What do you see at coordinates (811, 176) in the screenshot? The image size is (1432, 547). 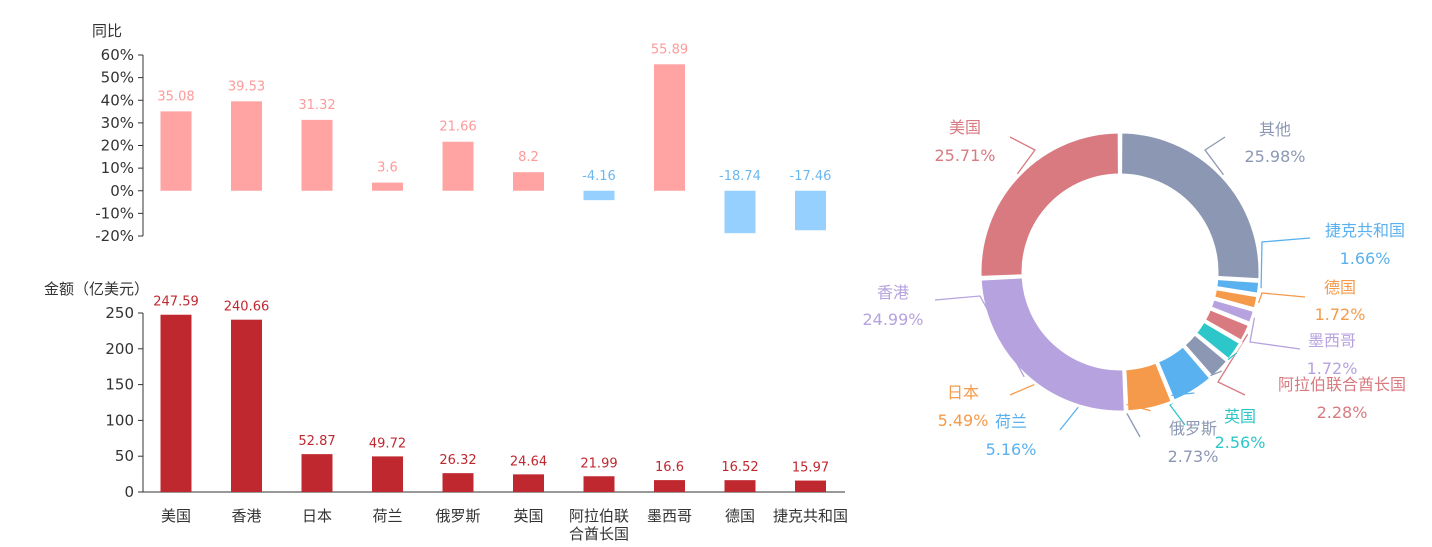 I see `yoy-data-label: -17.46` at bounding box center [811, 176].